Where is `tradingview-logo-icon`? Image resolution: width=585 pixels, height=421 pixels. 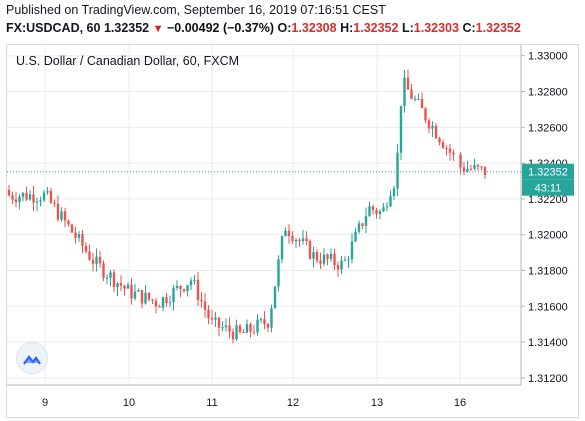 tradingview-logo-icon is located at coordinates (32, 358).